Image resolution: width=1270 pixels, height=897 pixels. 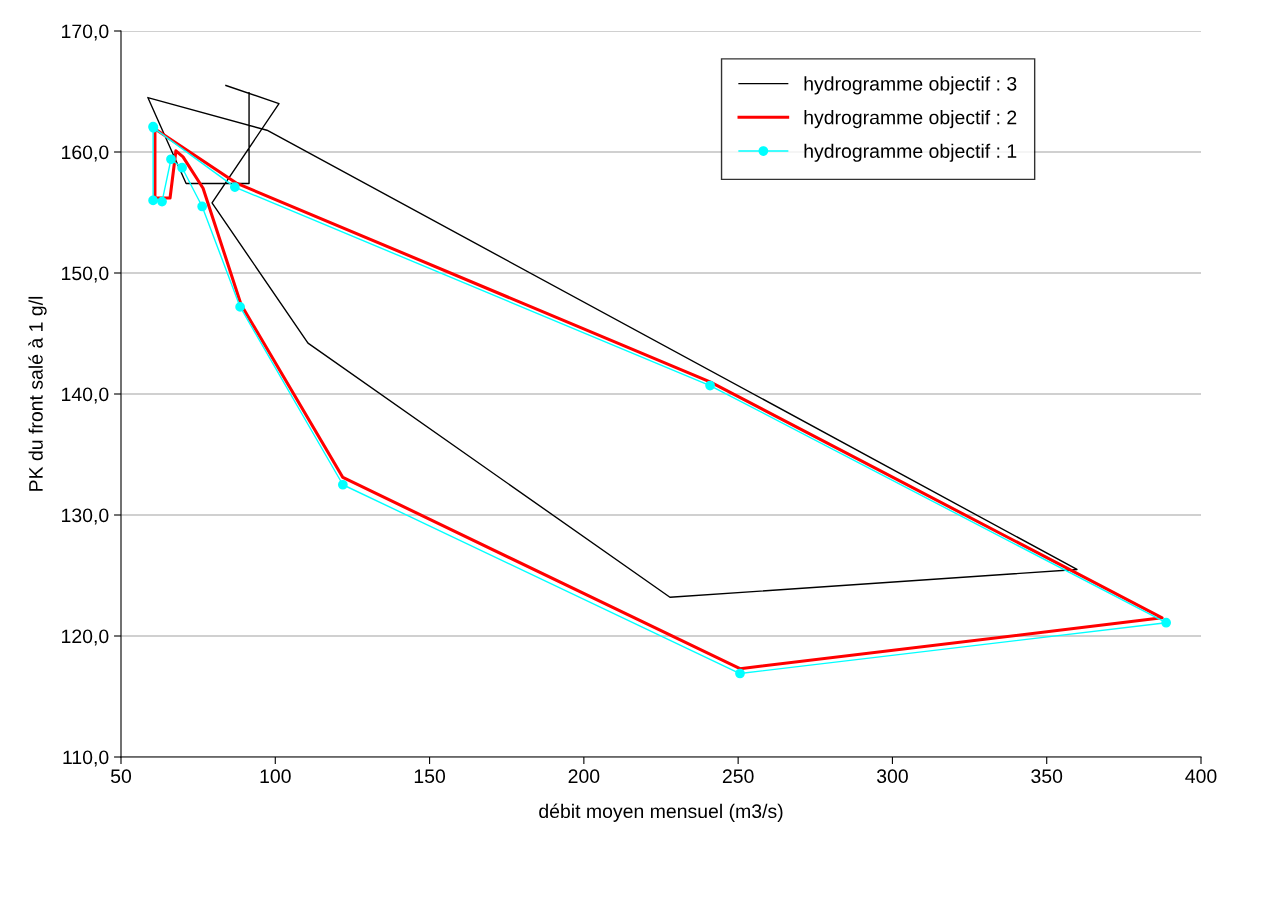 What do you see at coordinates (661, 812) in the screenshot?
I see `x-axis-title: débit moyen mensuel (m3/s)` at bounding box center [661, 812].